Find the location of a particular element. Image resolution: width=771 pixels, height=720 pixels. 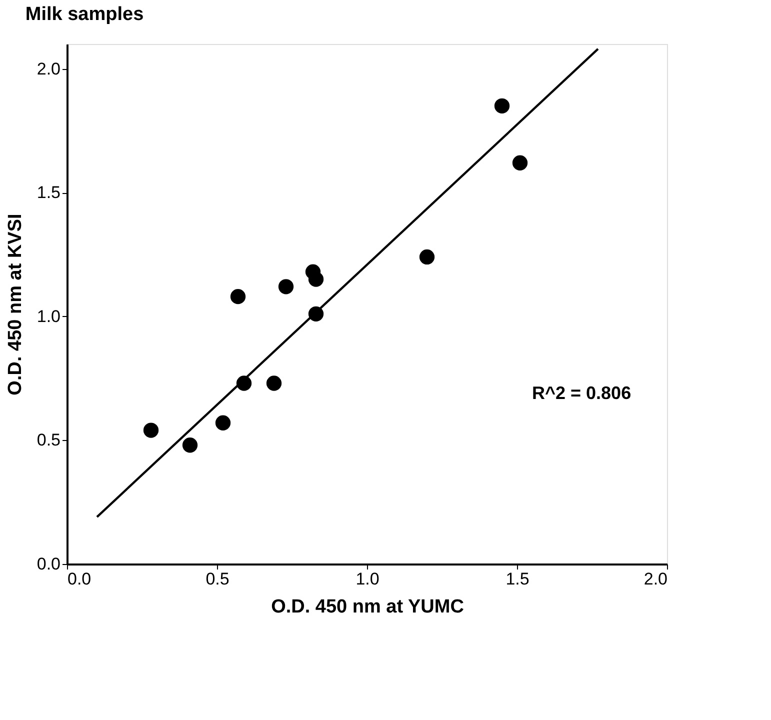

y-tick-label: 1.5 is located at coordinates (48, 192).